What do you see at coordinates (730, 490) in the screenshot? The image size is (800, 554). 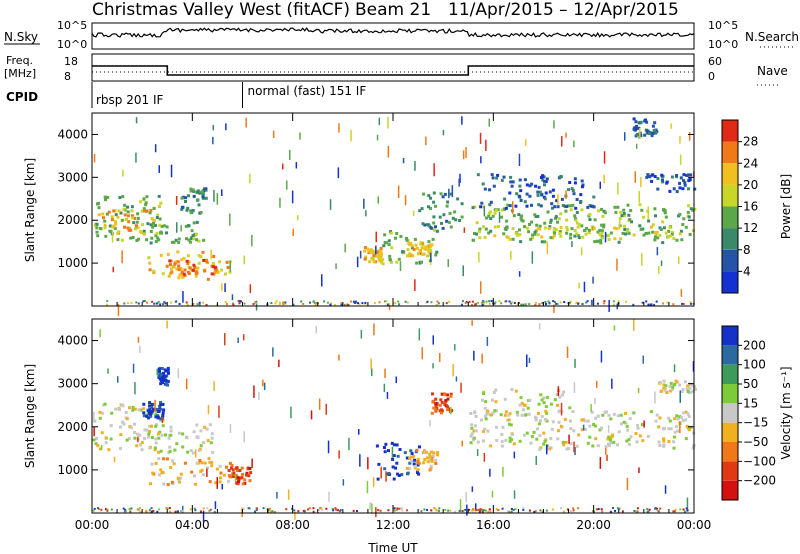 I see `colorbar-segment` at bounding box center [730, 490].